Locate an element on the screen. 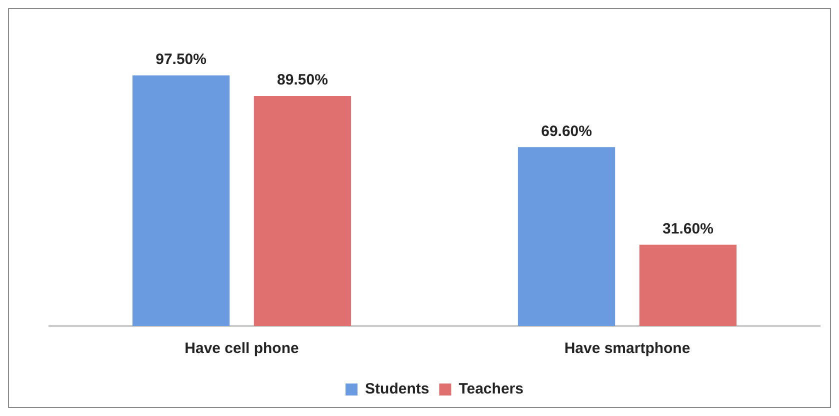  x-tick-label: Have cell phone is located at coordinates (241, 349).